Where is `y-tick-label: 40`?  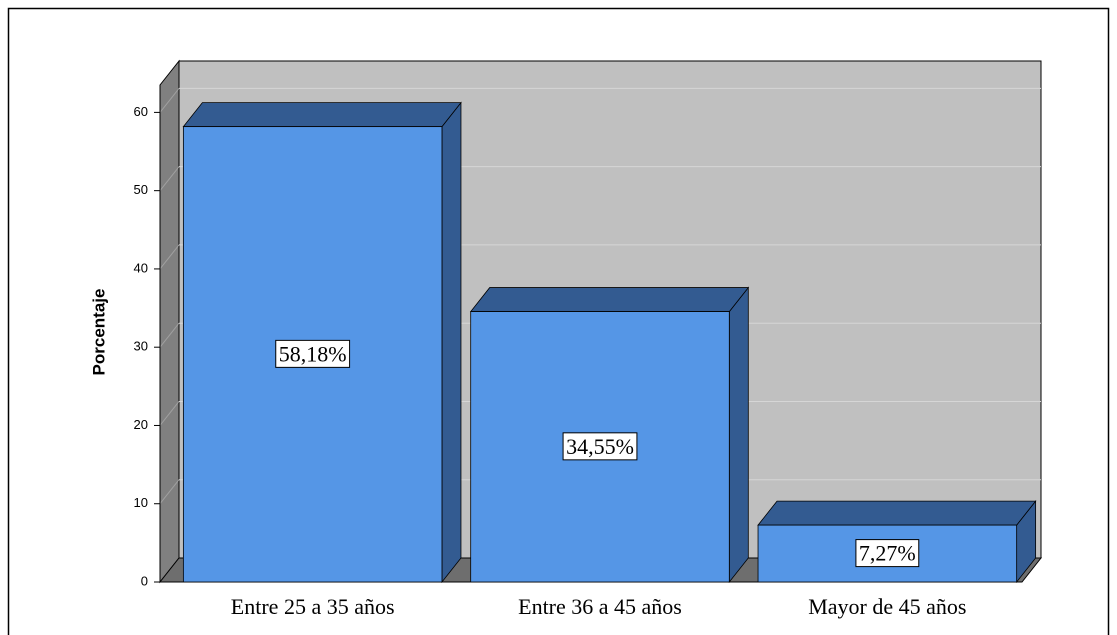
y-tick-label: 40 is located at coordinates (141, 267).